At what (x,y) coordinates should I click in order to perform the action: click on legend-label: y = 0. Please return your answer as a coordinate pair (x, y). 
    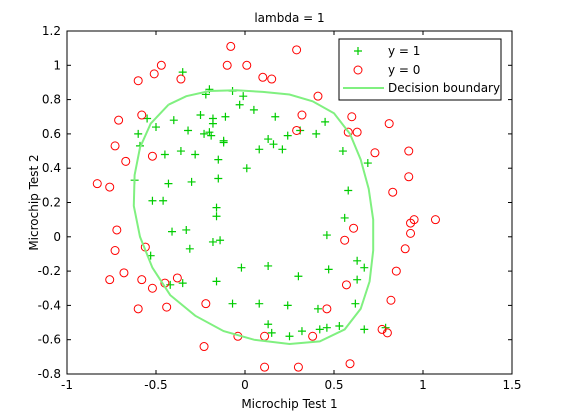
    Looking at the image, I should click on (404, 70).